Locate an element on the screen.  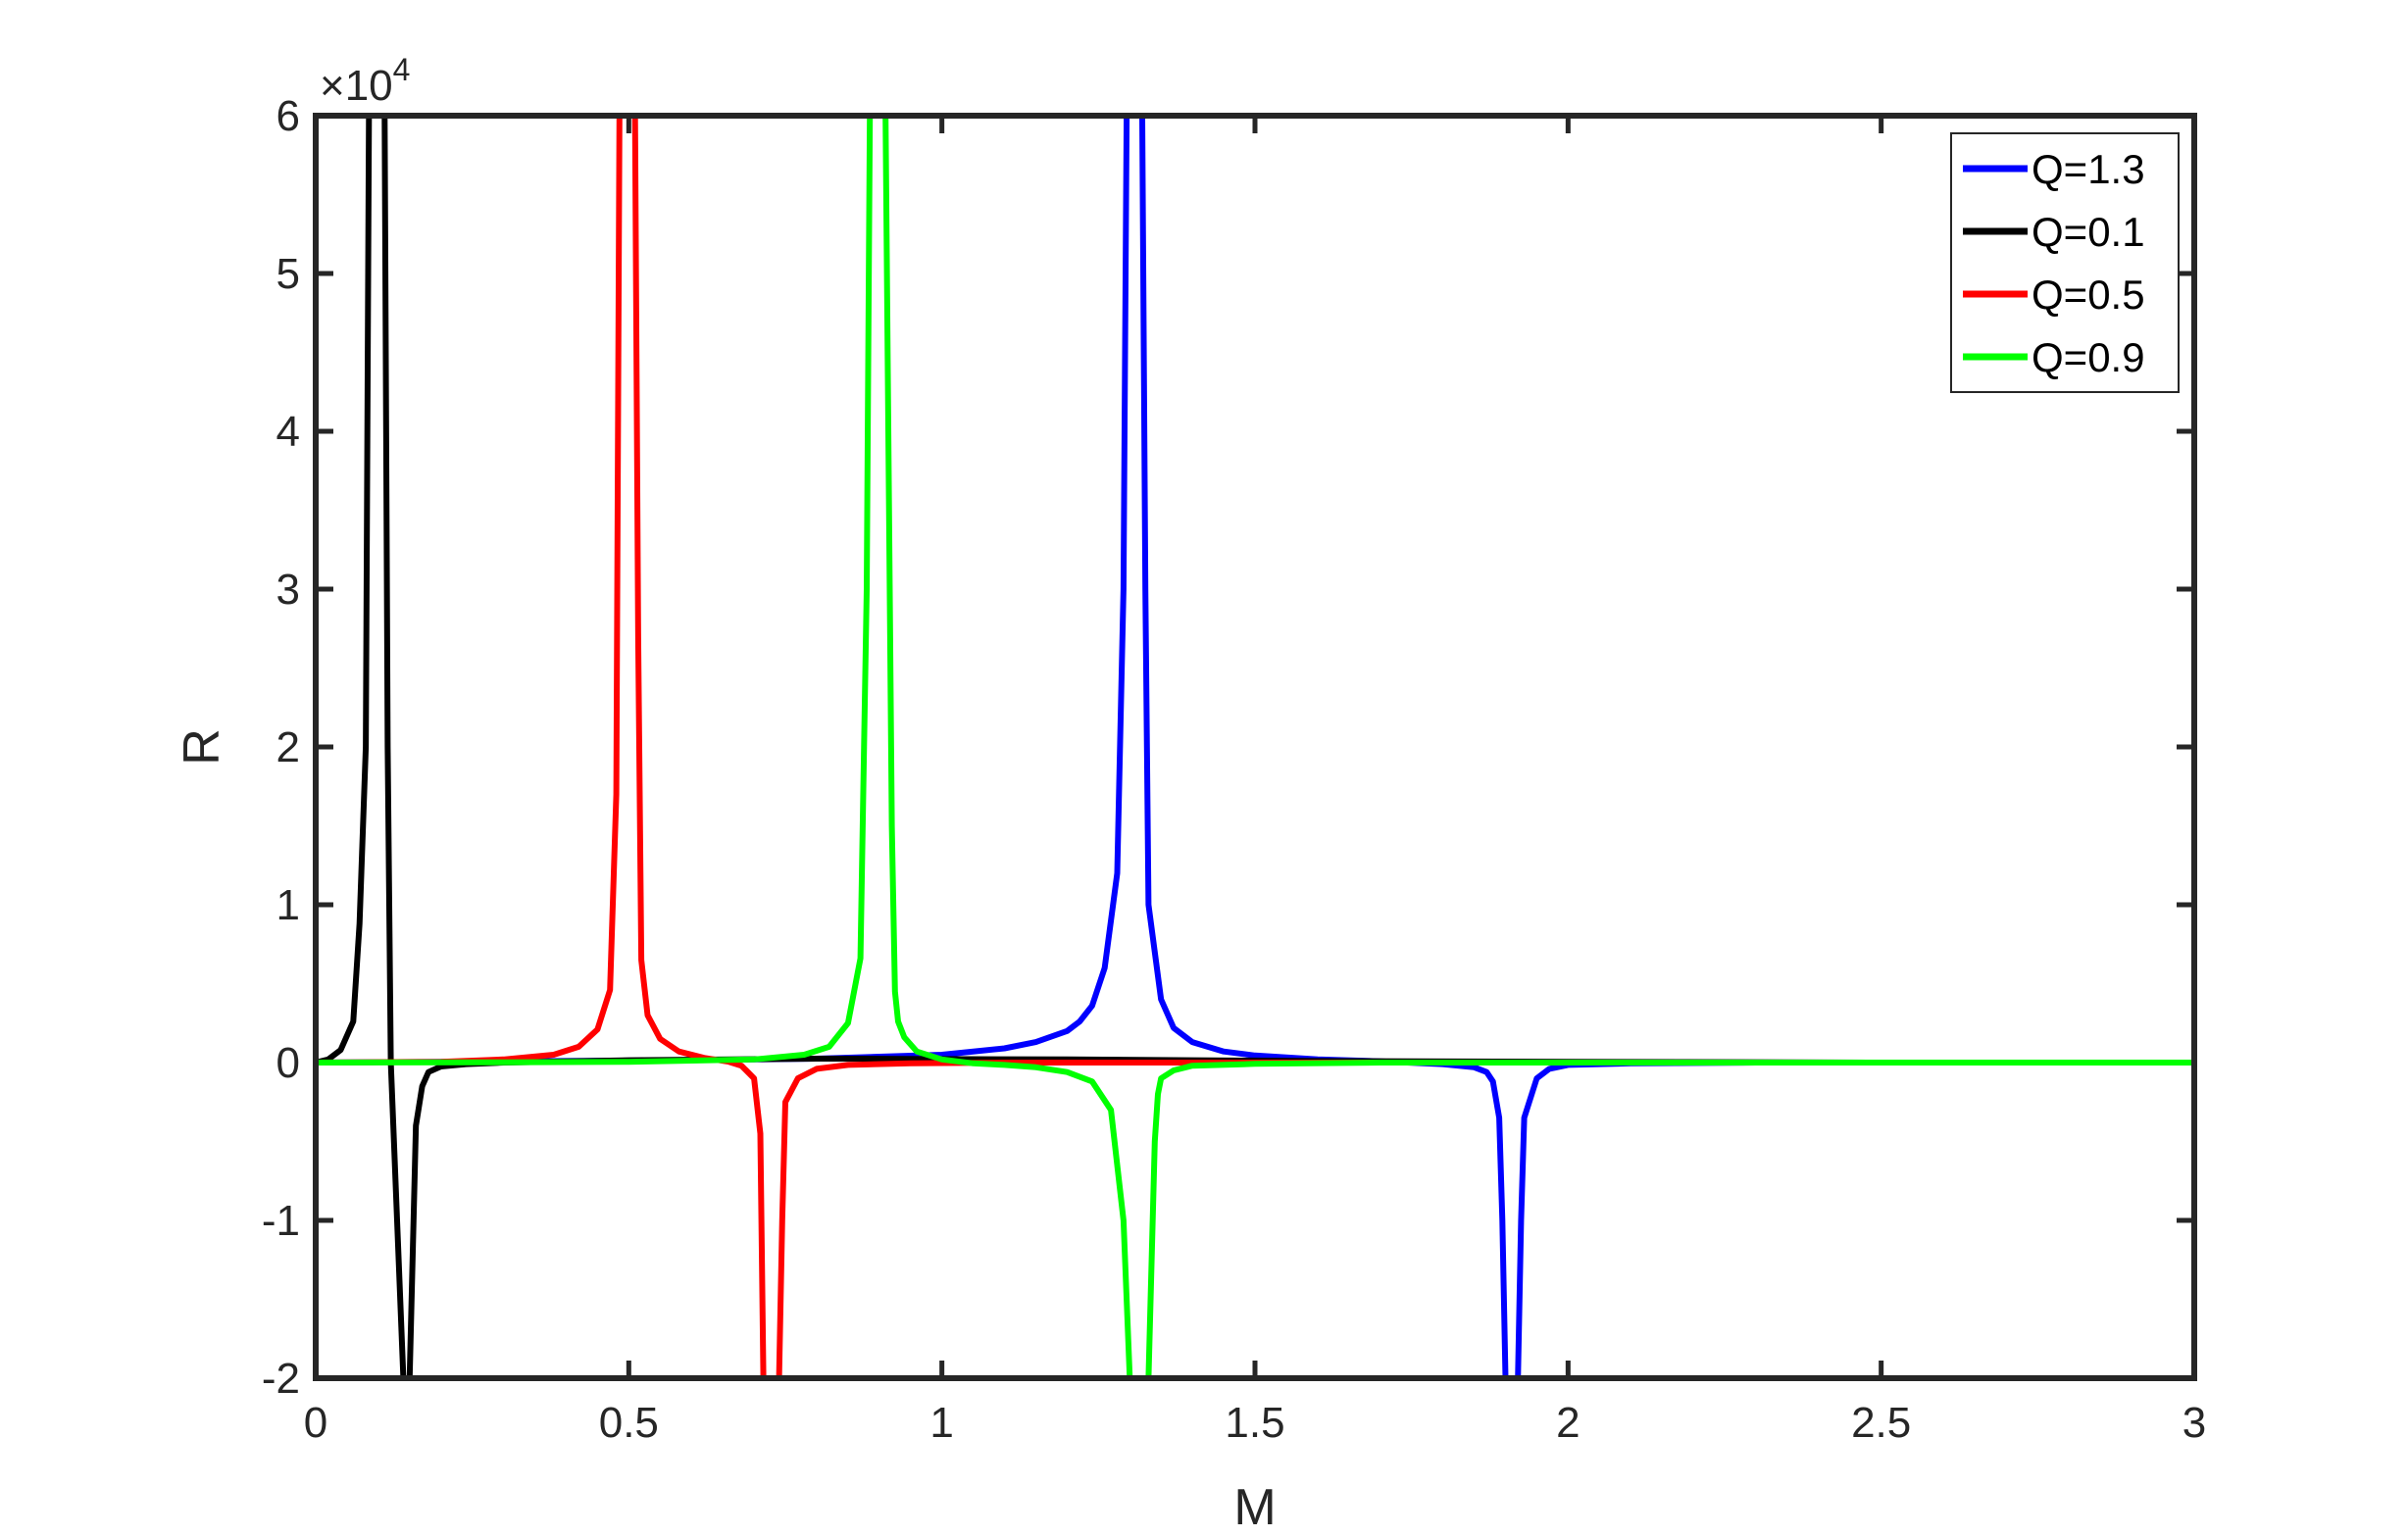
x-tick-label: 3 is located at coordinates (2194, 1423).